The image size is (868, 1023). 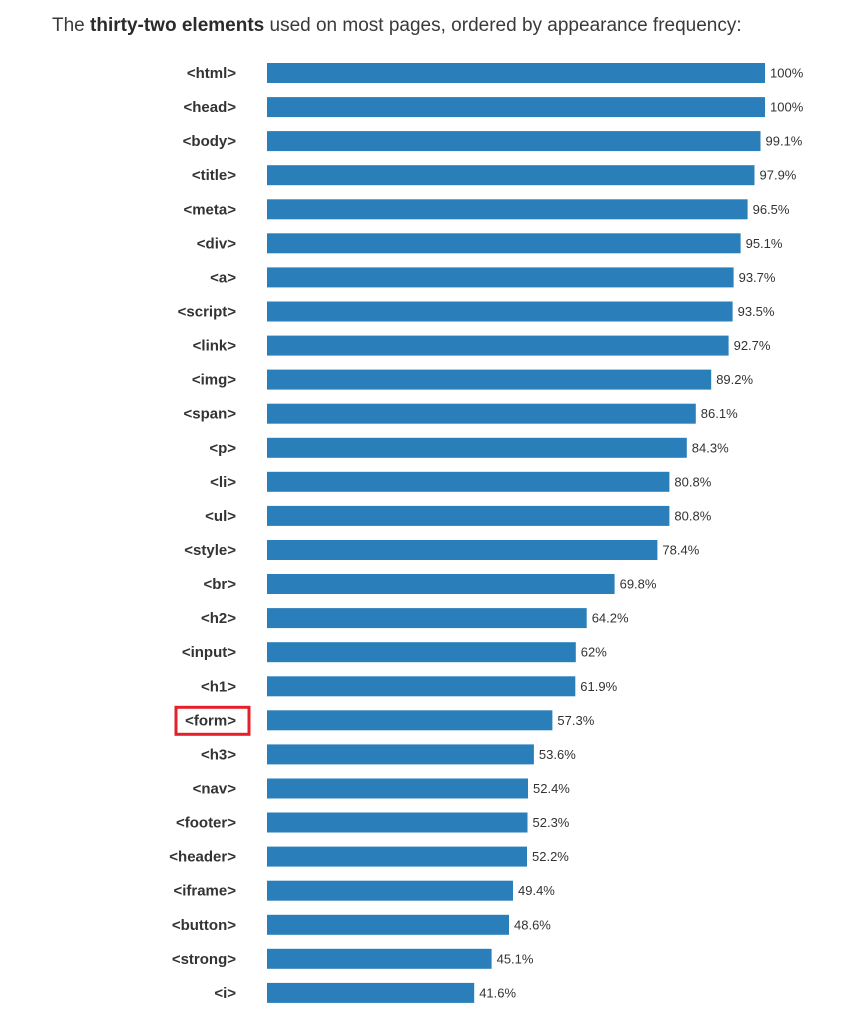 What do you see at coordinates (764, 243) in the screenshot?
I see `value-label: 95.1%` at bounding box center [764, 243].